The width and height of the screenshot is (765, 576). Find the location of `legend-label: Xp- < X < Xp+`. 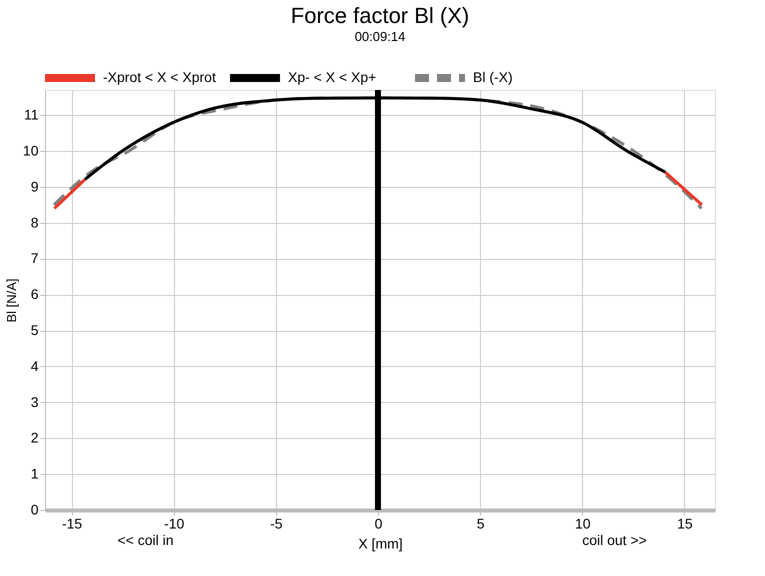

legend-label: Xp- < X < Xp+ is located at coordinates (332, 77).